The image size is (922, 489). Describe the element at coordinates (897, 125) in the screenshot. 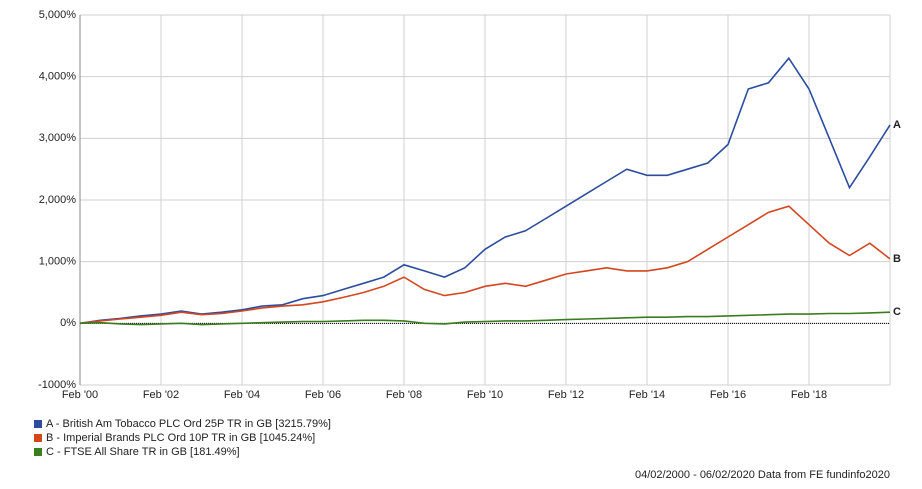

I see `end-label: A` at that location.